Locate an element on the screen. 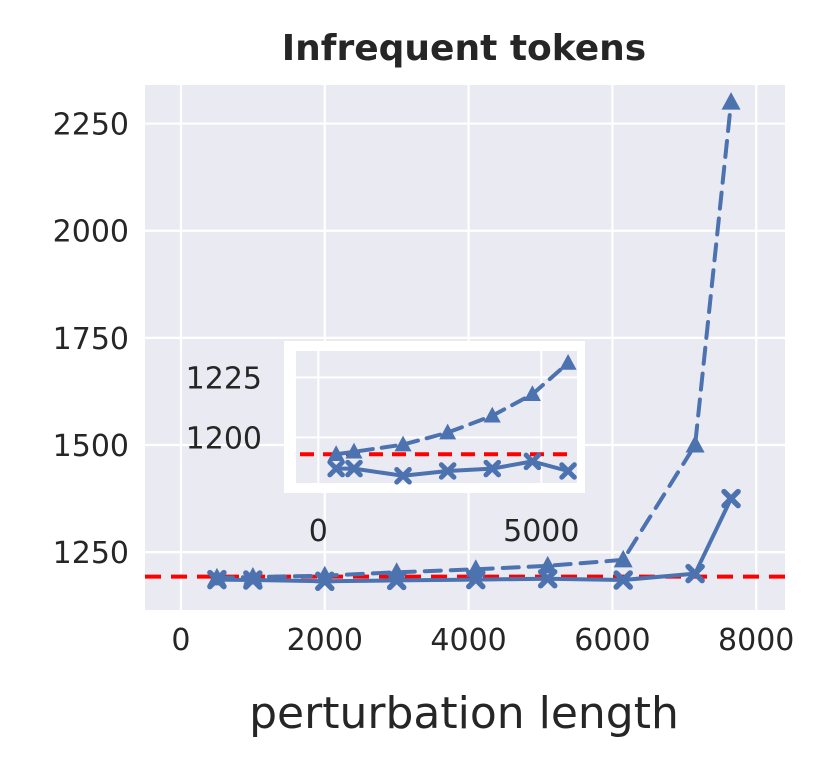  main-y-tick-label: 2250 is located at coordinates (91, 125).